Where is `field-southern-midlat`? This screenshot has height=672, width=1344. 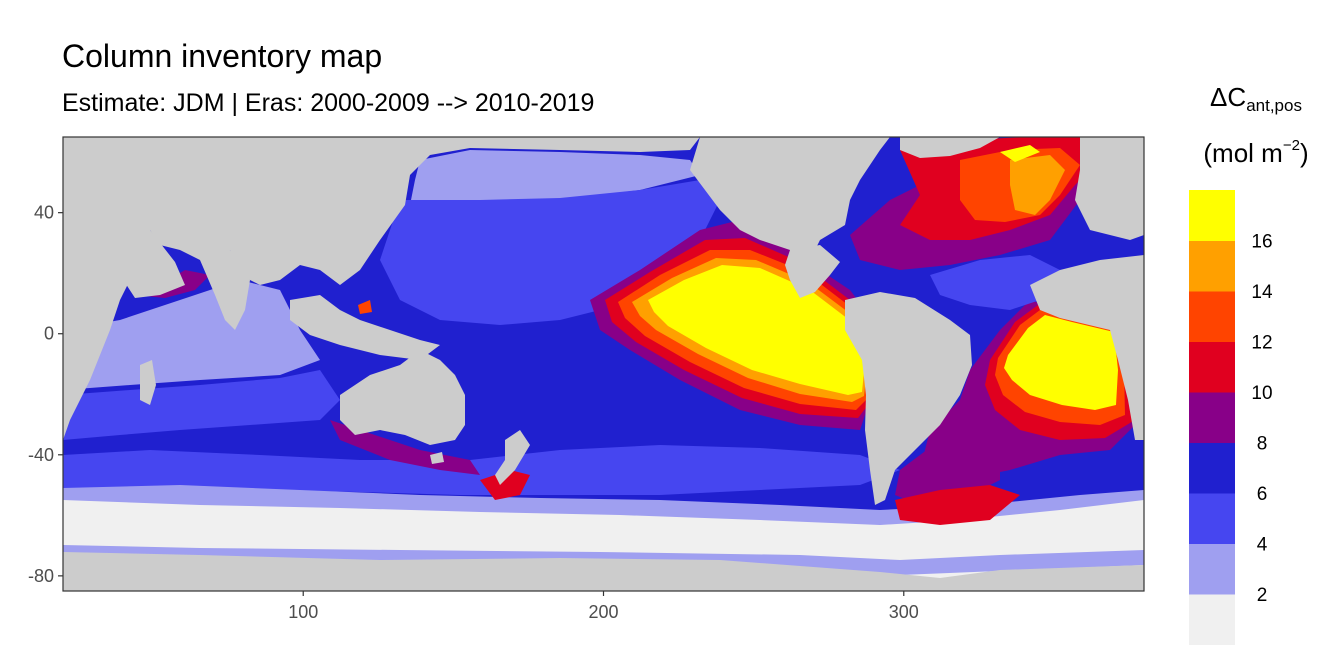 field-southern-midlat is located at coordinates (481, 470).